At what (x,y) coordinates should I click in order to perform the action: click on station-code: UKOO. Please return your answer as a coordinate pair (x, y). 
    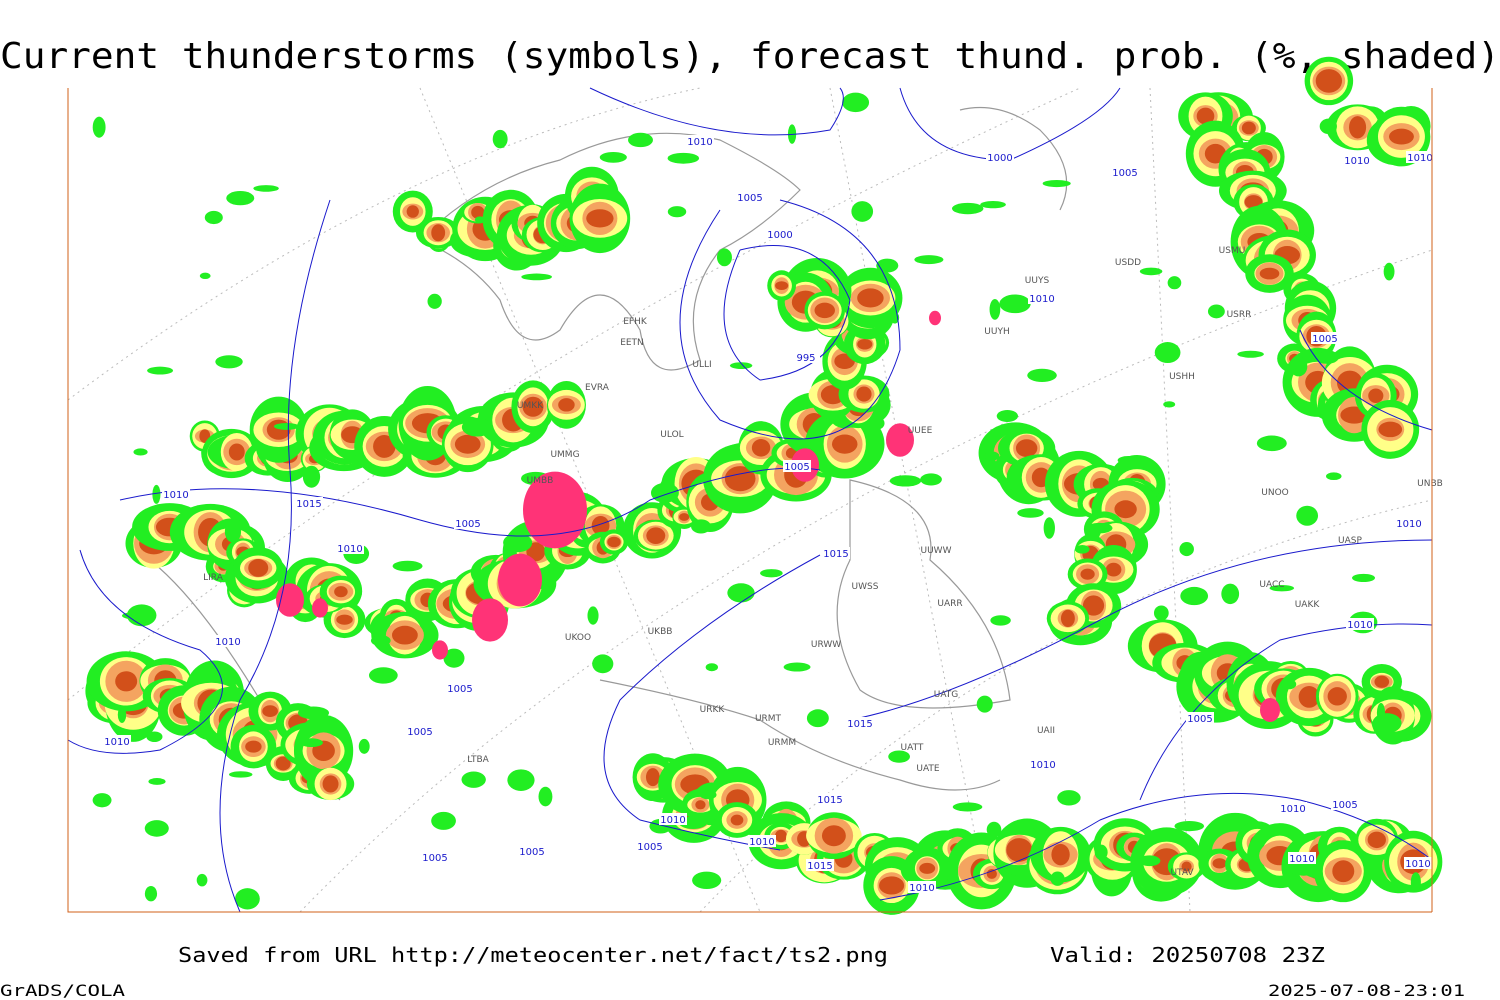
    Looking at the image, I should click on (578, 638).